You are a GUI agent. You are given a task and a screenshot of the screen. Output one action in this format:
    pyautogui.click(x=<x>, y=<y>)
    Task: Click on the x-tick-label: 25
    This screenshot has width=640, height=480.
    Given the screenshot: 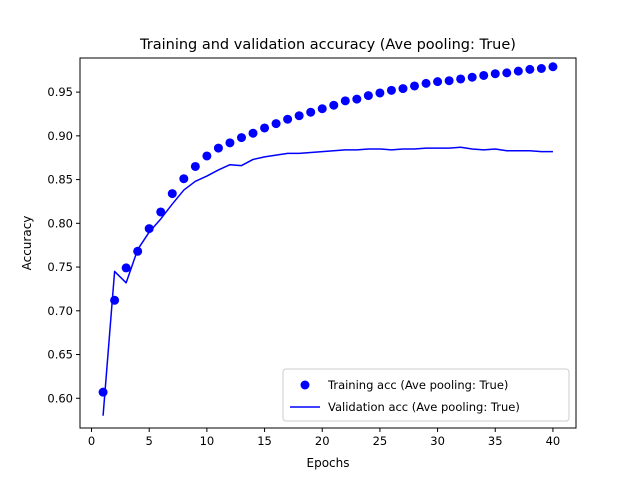 What is the action you would take?
    pyautogui.click(x=380, y=441)
    